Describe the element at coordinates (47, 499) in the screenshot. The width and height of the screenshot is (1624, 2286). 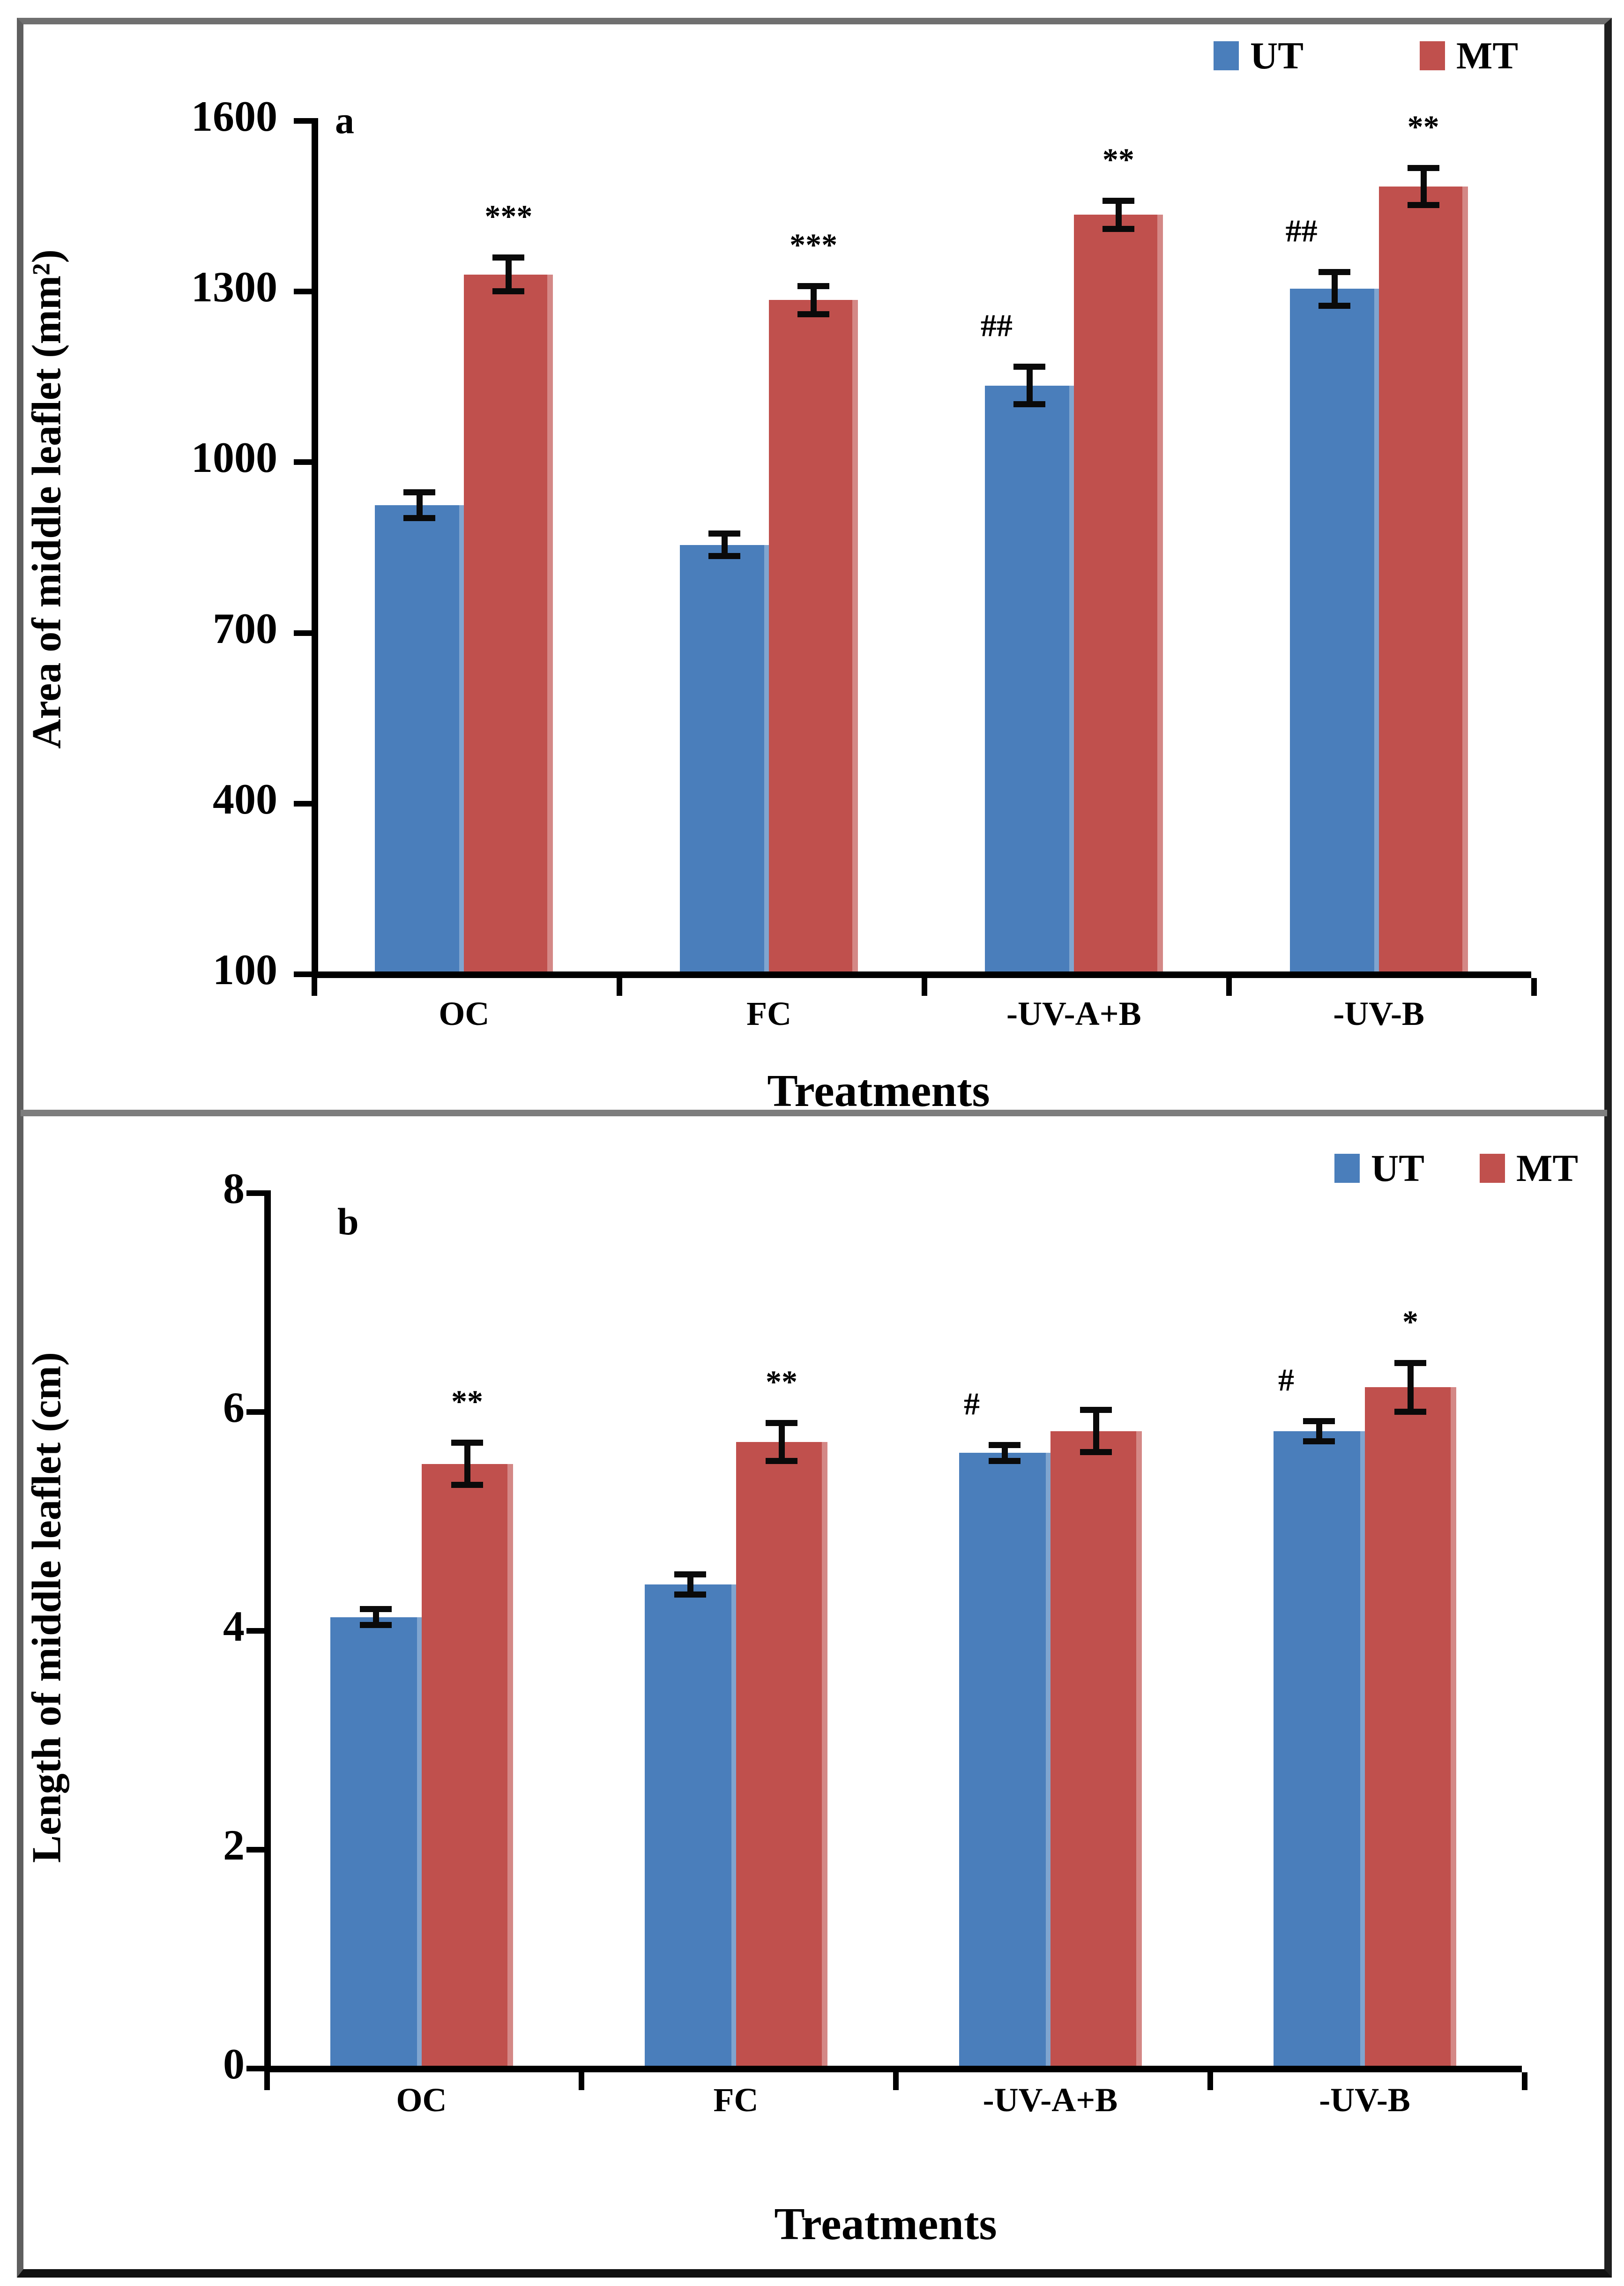
I see `y-axis-title: Area of middle leaflet (mm²)` at that location.